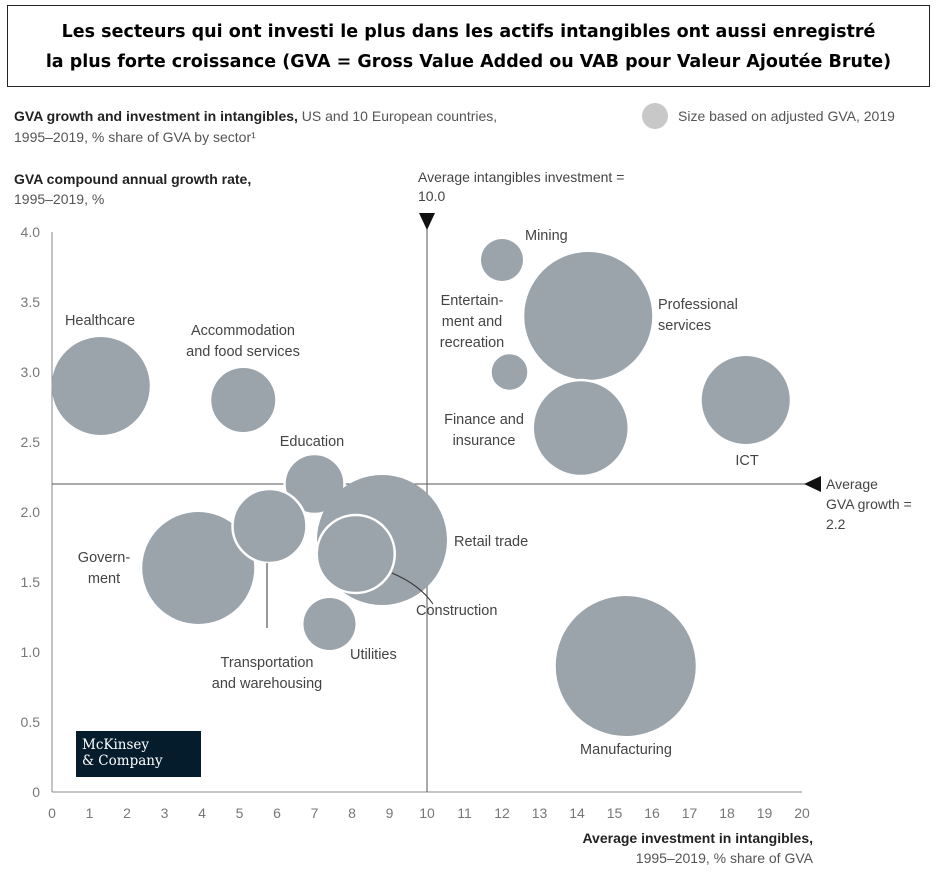 This screenshot has width=947, height=880. I want to click on y-tick-label: 3.5, so click(31, 302).